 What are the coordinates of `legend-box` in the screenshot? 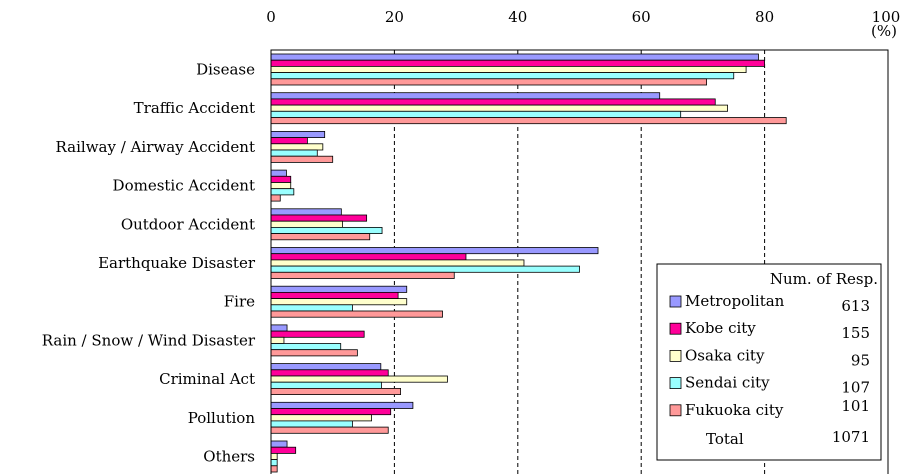 It's located at (769, 362).